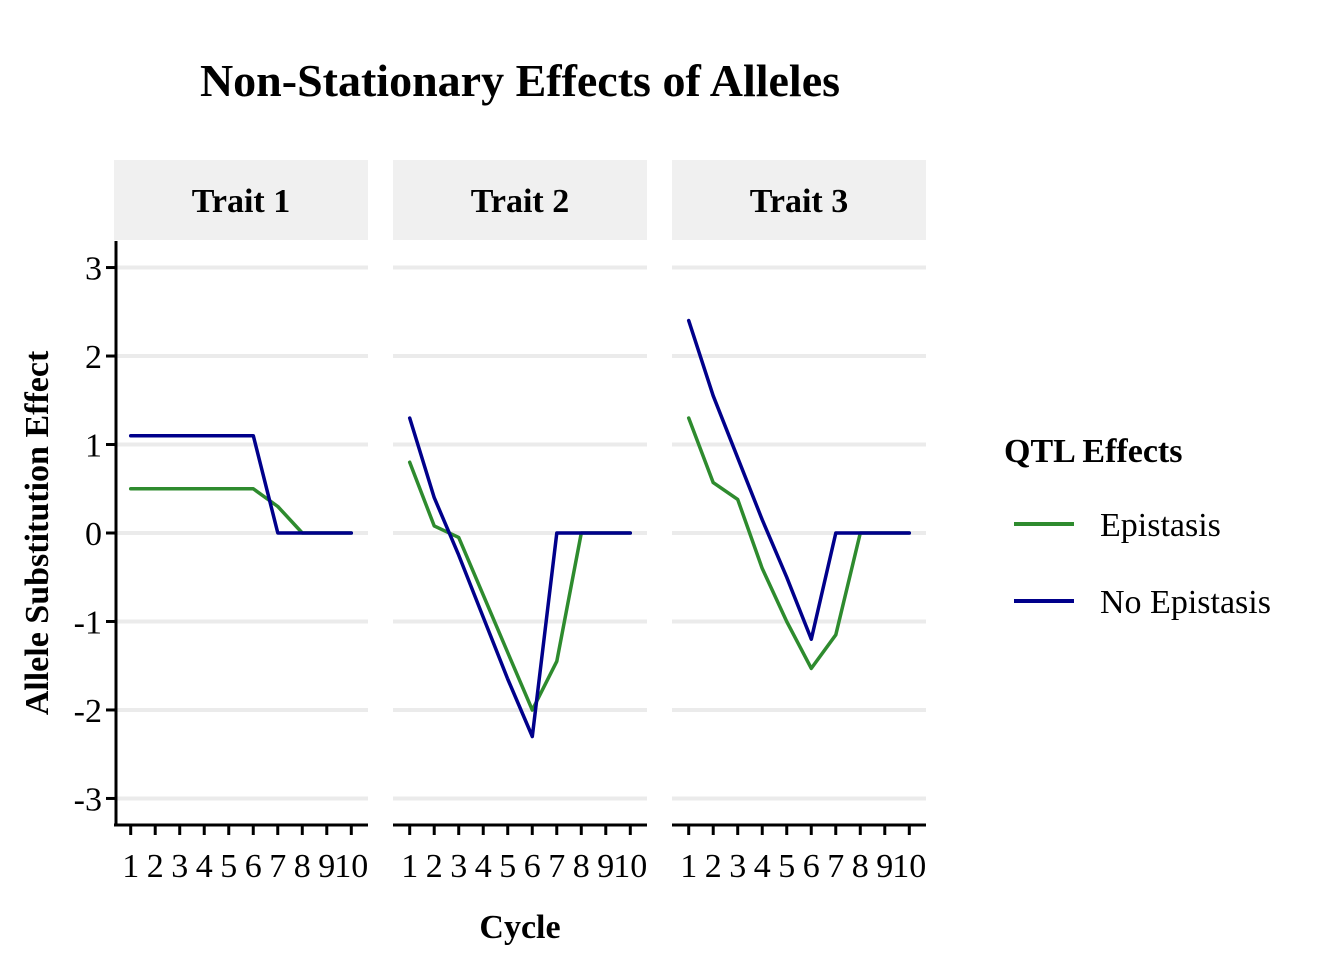  I want to click on y-tick-label: 0, so click(93, 534).